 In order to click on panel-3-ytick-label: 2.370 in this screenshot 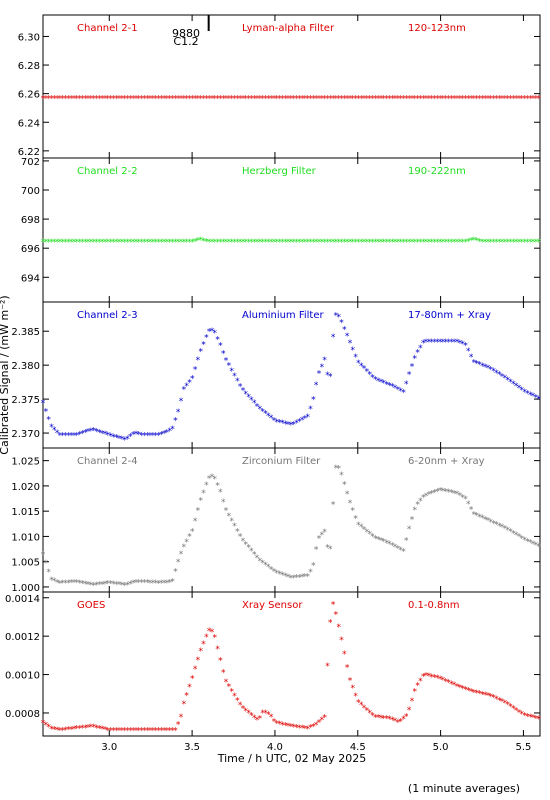, I will do `click(25, 434)`.